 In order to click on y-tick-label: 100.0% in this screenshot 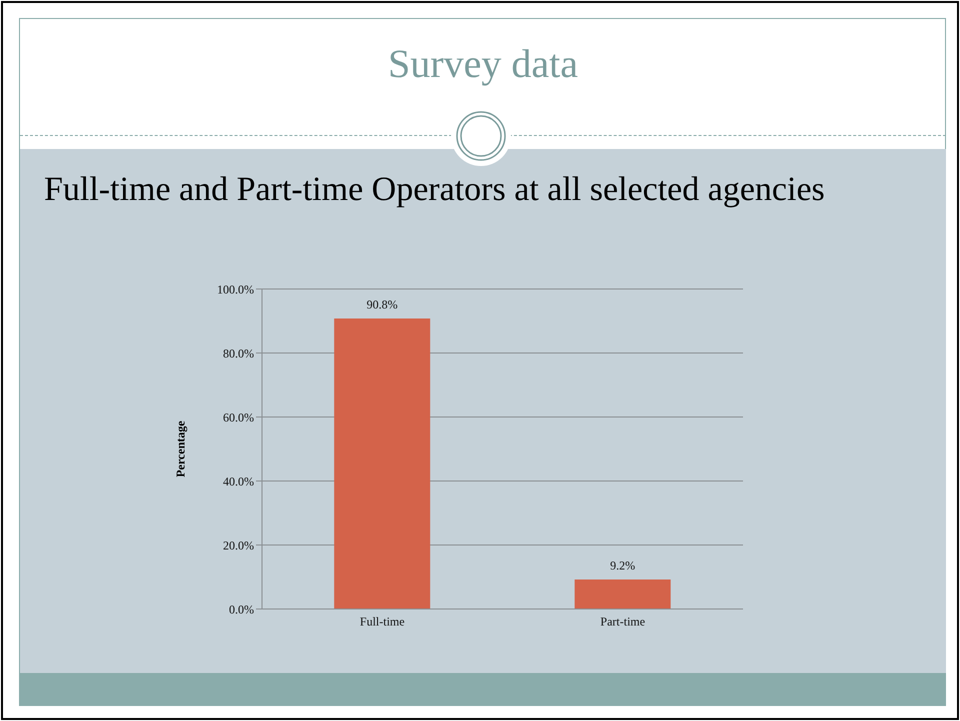, I will do `click(235, 289)`.